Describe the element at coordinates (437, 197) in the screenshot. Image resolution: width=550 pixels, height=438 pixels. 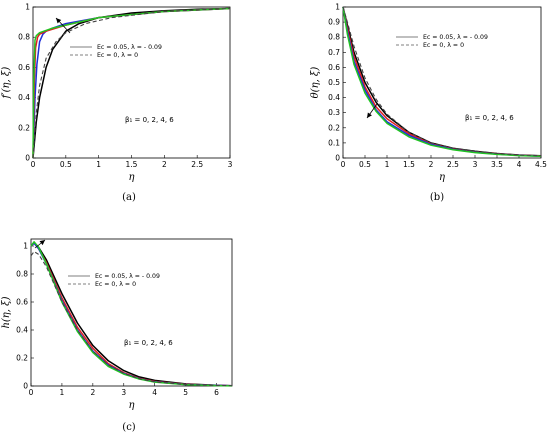
I see `panel-caption: (b)` at that location.